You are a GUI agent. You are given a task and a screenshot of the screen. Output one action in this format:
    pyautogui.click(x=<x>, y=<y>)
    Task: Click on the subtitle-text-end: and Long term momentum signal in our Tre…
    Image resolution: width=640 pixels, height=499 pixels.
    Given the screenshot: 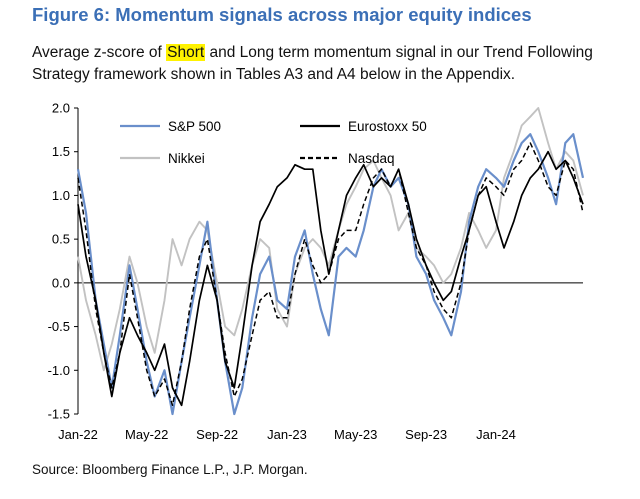 What is the action you would take?
    pyautogui.click(x=312, y=63)
    